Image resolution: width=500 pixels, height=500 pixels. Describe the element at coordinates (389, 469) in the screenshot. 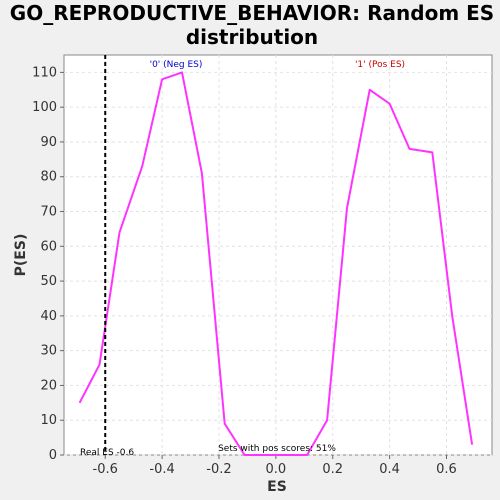

I see `x-tick-label: 0.4` at that location.